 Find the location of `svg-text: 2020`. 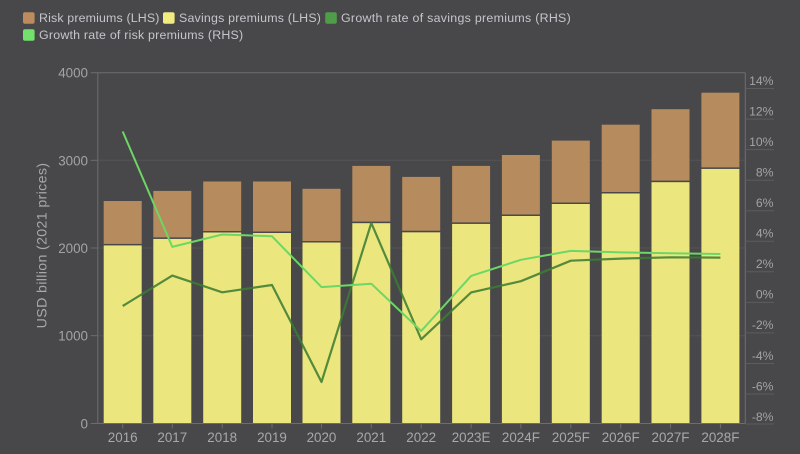

svg-text: 2020 is located at coordinates (322, 437).